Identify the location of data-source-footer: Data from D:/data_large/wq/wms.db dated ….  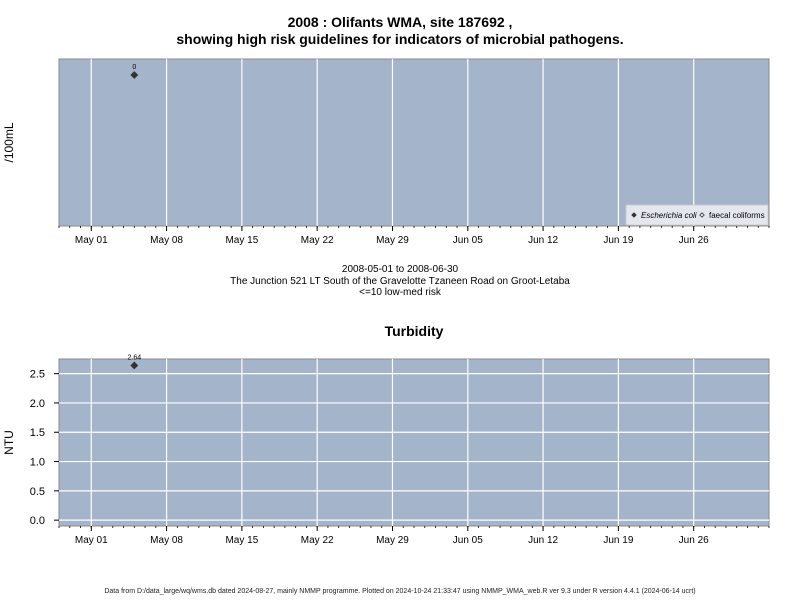
(400, 591).